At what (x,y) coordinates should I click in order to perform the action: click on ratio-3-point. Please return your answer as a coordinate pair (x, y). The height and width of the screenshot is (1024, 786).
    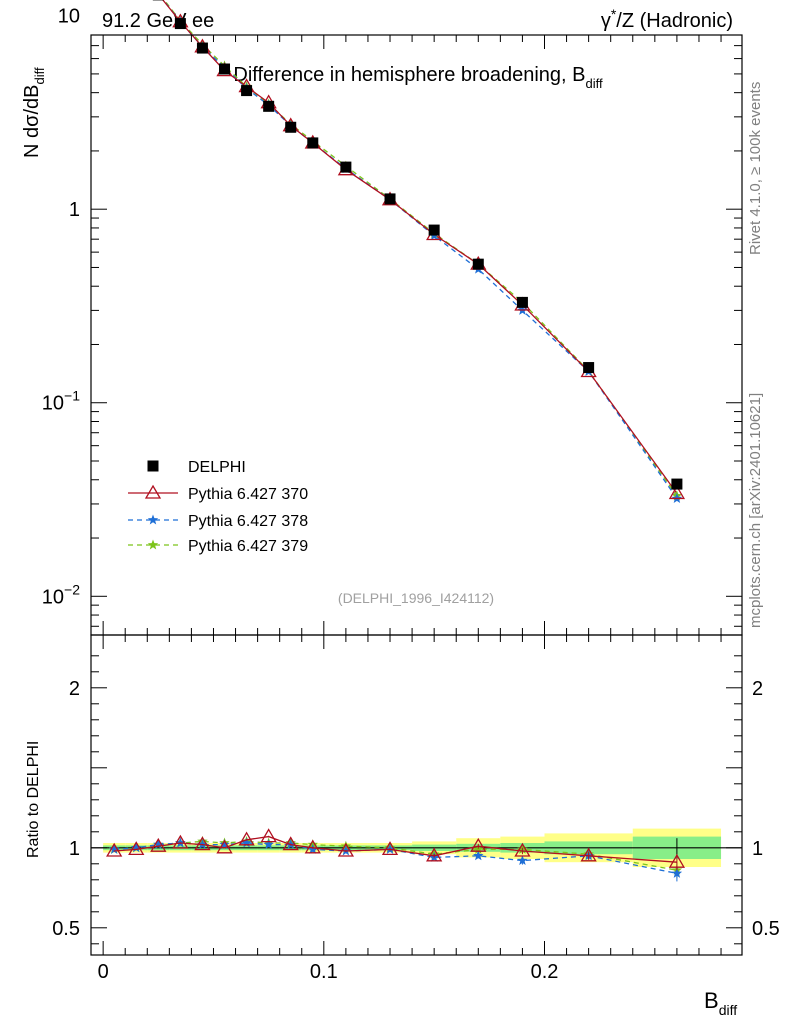
    Looking at the image, I should click on (478, 848).